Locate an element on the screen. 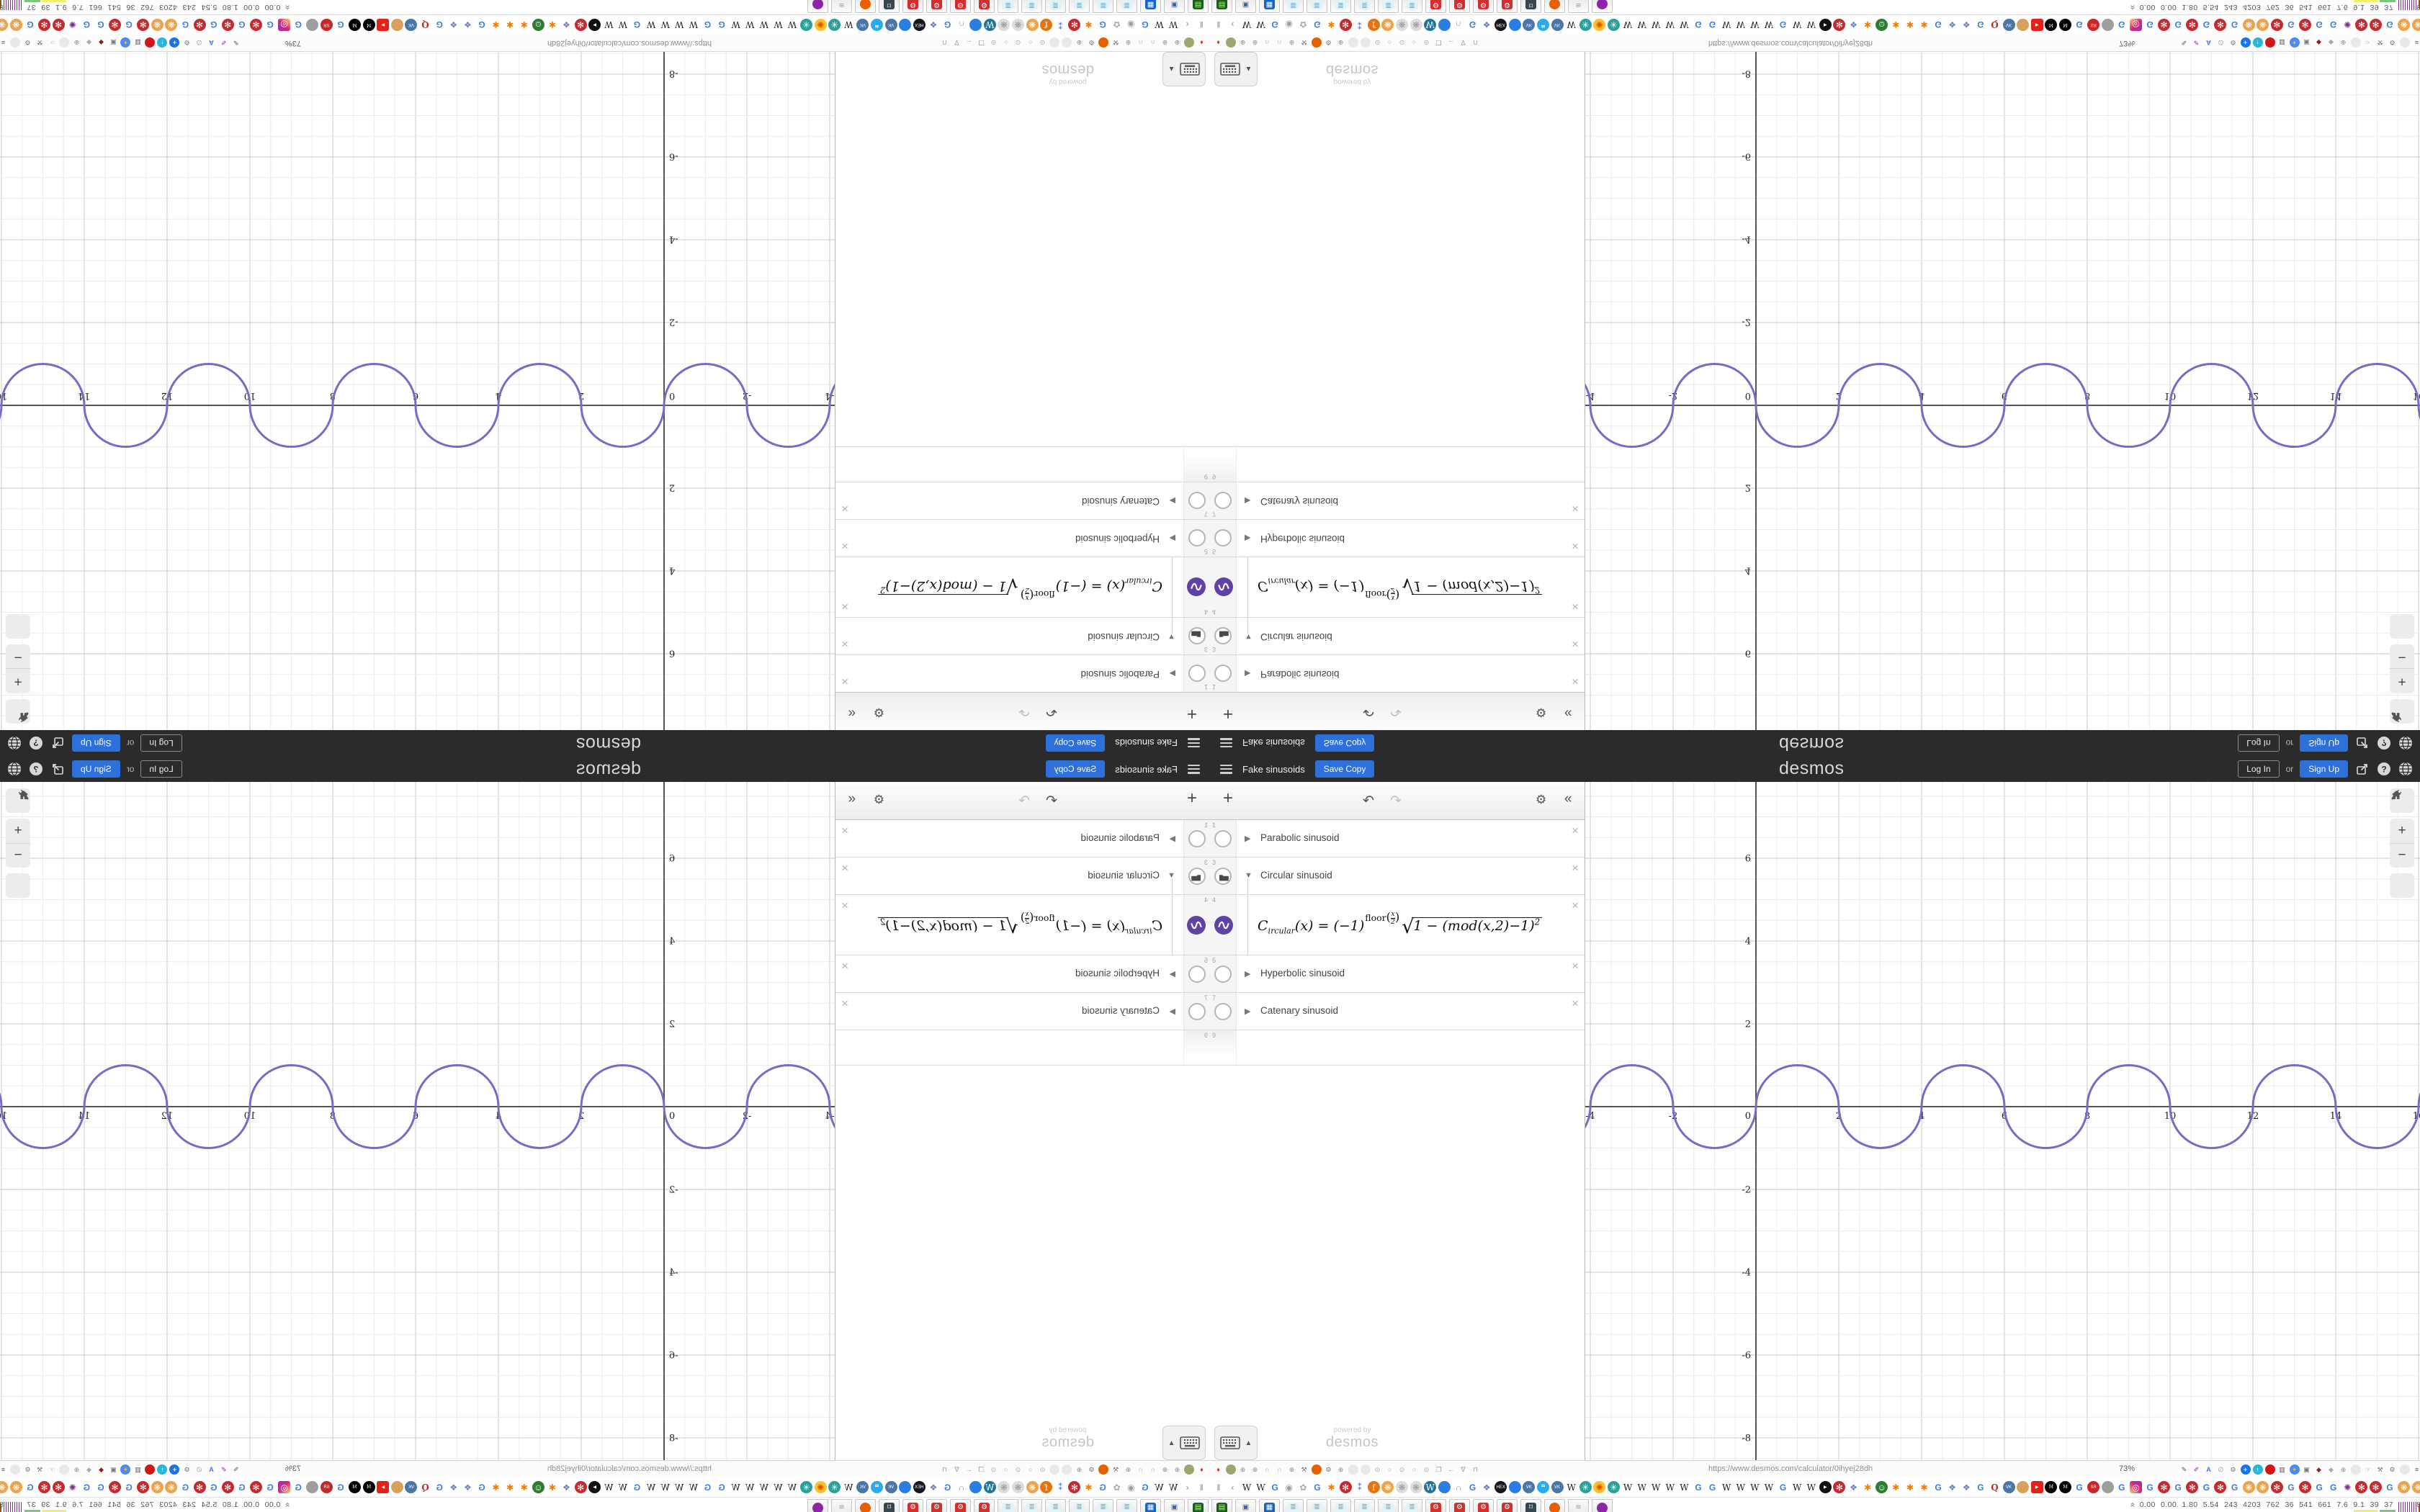 This screenshot has width=2420, height=1512. frame-icon: ▣ is located at coordinates (113, 1469).